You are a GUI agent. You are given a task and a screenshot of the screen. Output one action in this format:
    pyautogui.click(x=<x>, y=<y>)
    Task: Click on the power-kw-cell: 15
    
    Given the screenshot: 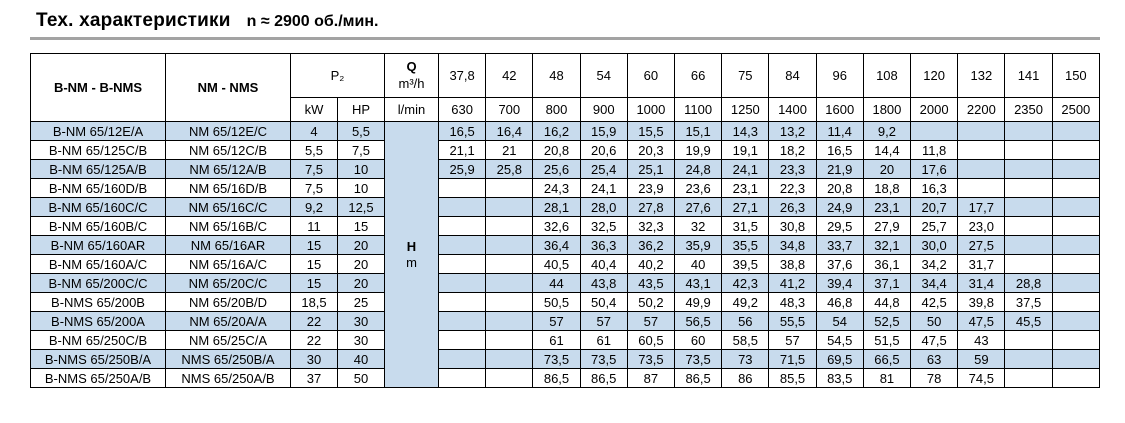 What is the action you would take?
    pyautogui.click(x=314, y=245)
    